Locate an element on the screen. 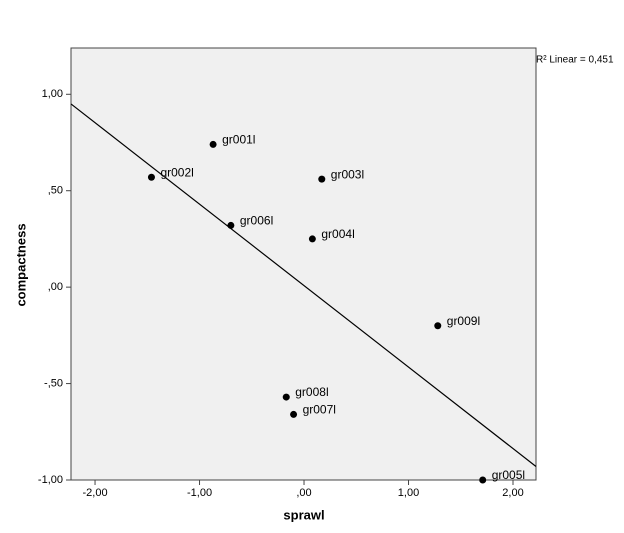 This screenshot has height=533, width=624. y-tick-label: ,00 is located at coordinates (55, 287).